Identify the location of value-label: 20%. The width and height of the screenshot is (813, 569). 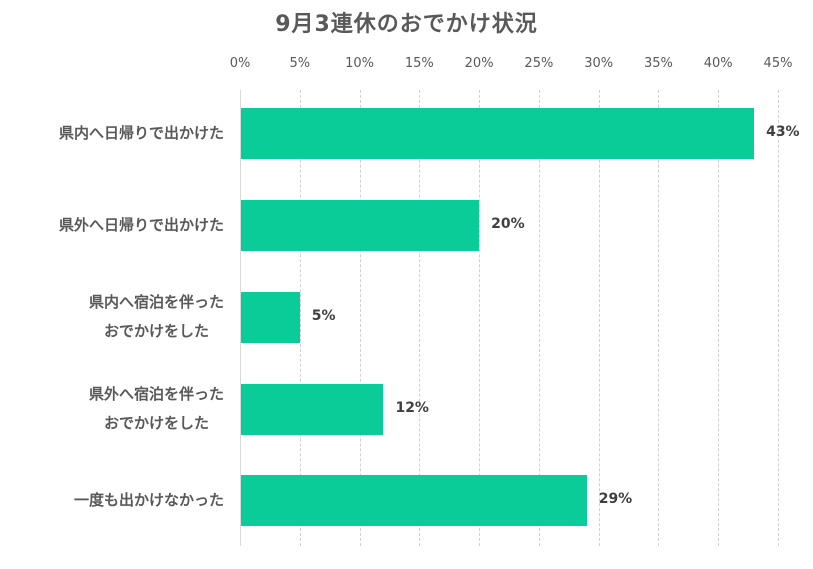
(508, 224).